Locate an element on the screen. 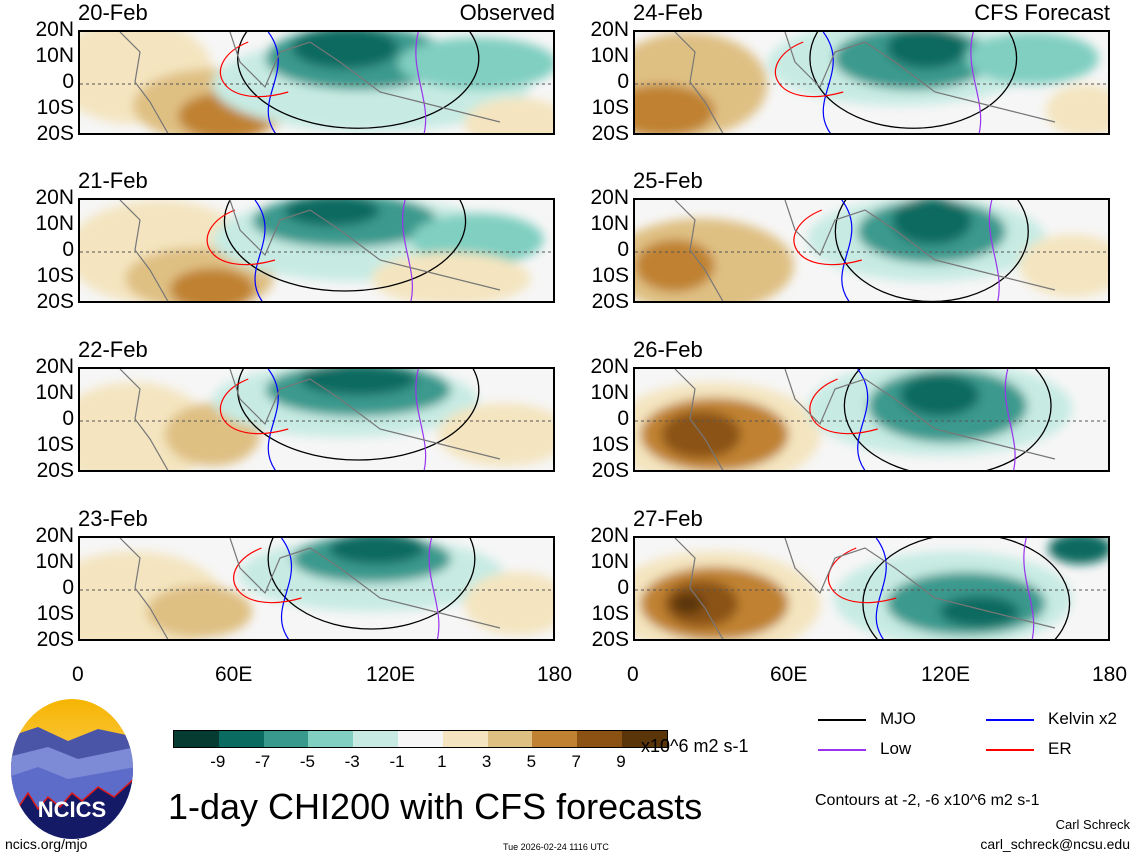 The width and height of the screenshot is (1135, 860). panel-date: 22-Feb is located at coordinates (113, 349).